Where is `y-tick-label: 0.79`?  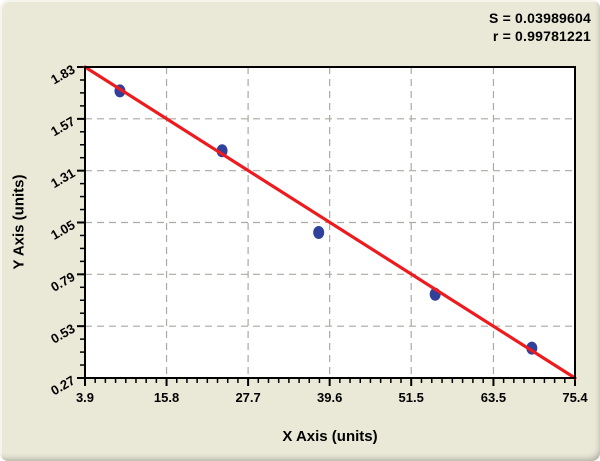
y-tick-label: 0.79 is located at coordinates (62, 282).